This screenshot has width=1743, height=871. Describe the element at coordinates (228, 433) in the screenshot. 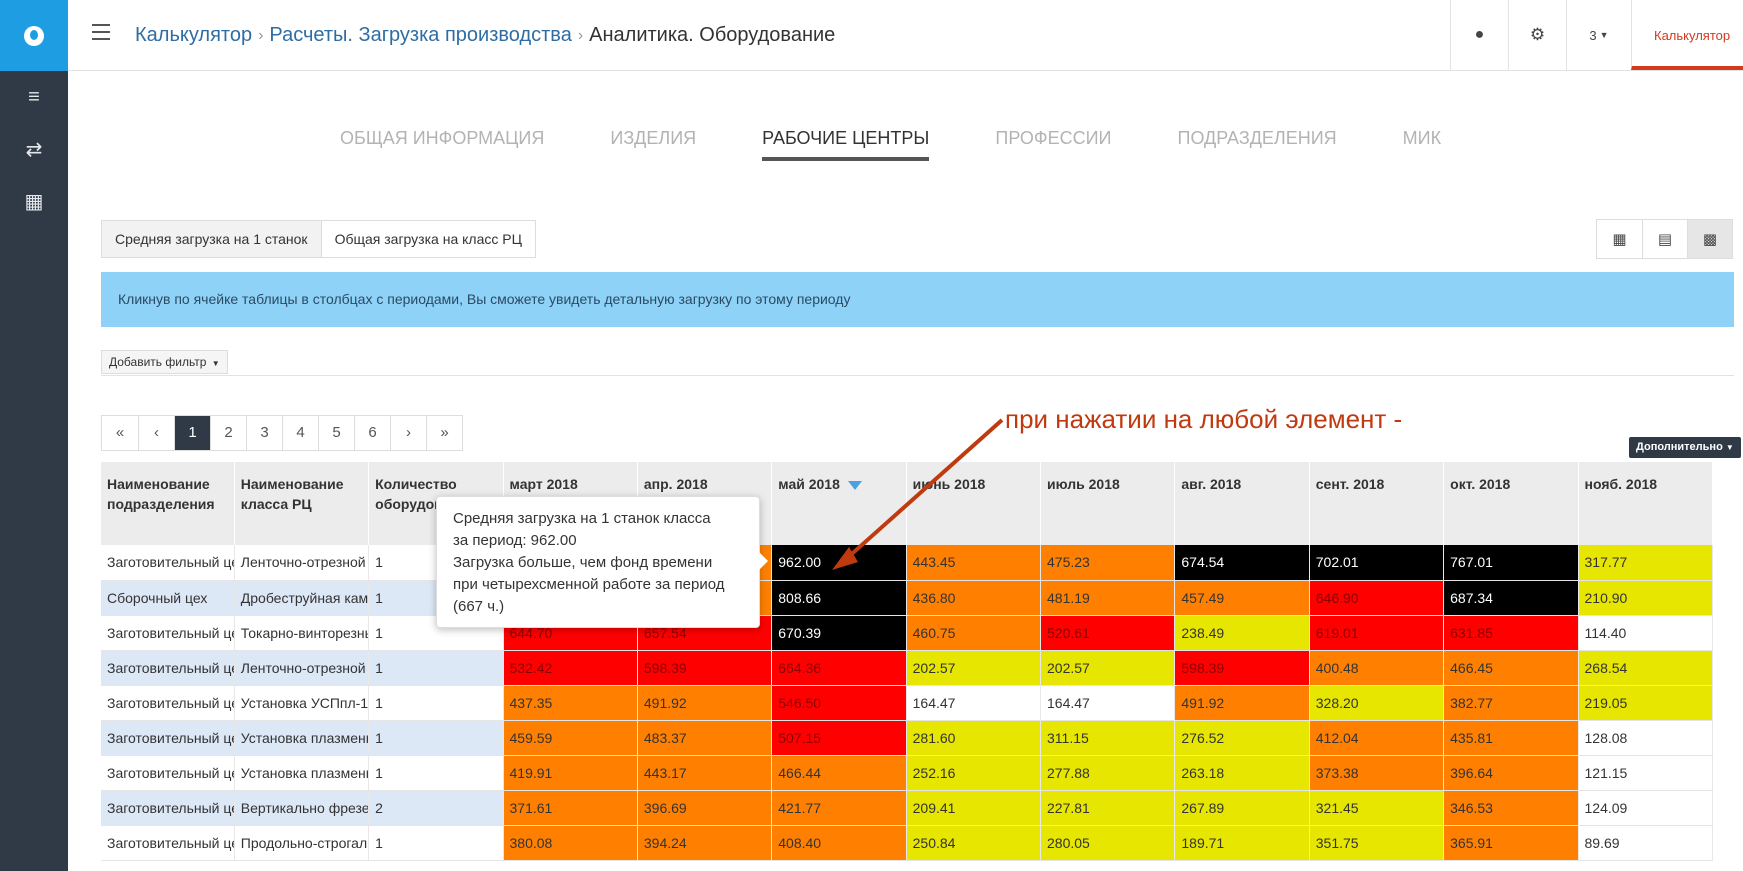

I see `page-button: 2` at that location.